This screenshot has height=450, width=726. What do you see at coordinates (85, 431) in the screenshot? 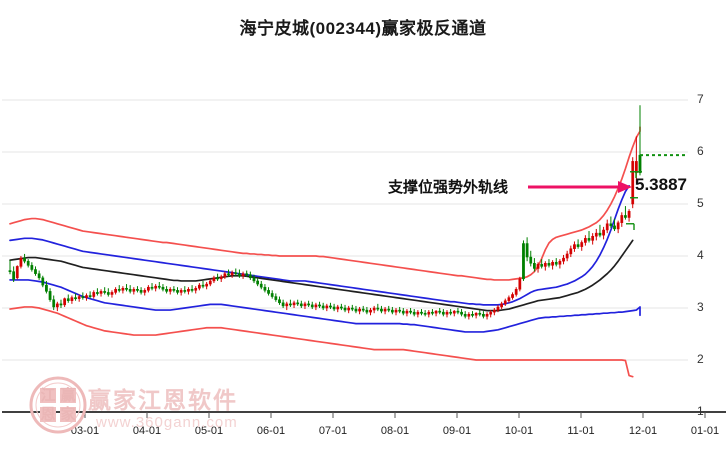
I see `x-axis-label-0: 03-01` at bounding box center [85, 431].